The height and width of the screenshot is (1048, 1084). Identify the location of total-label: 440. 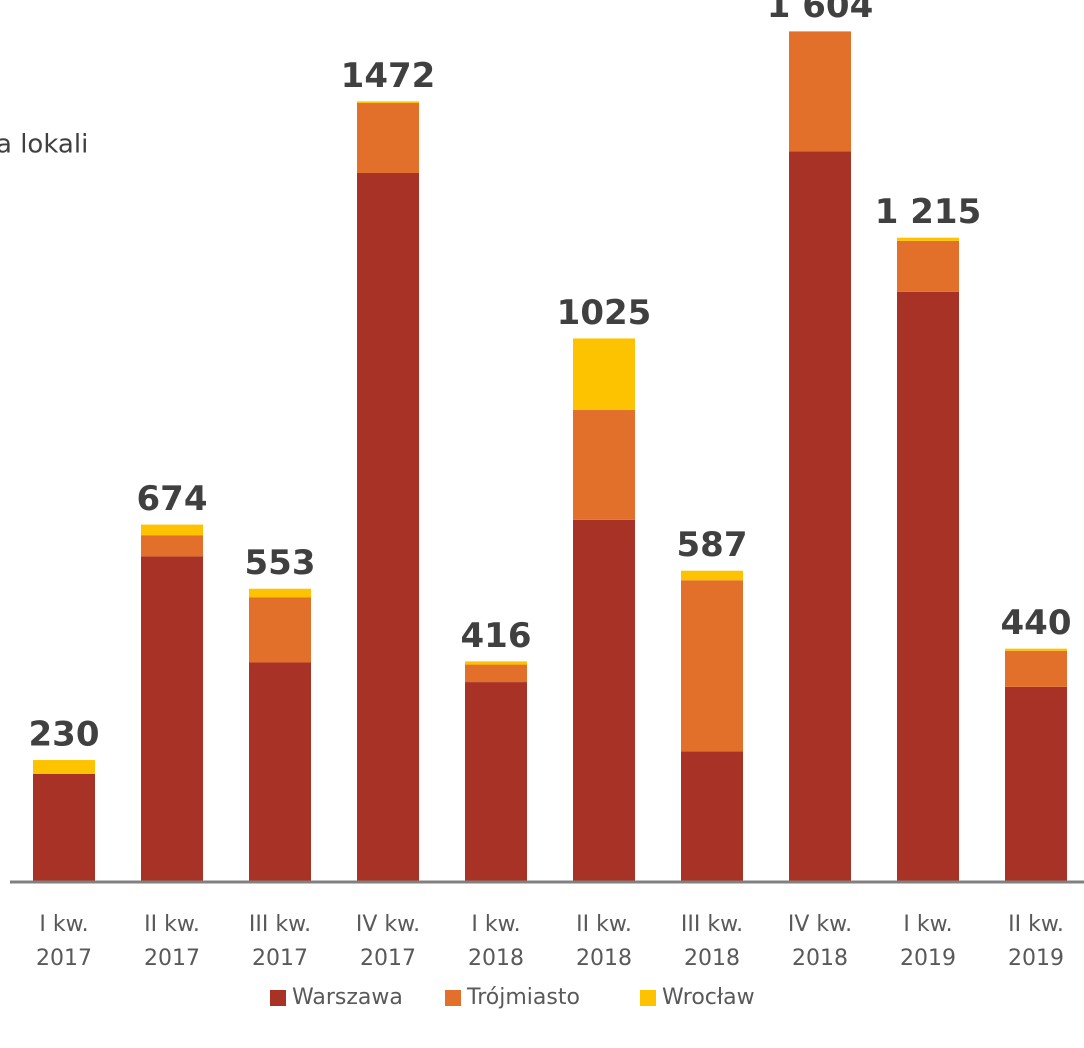
(1036, 623).